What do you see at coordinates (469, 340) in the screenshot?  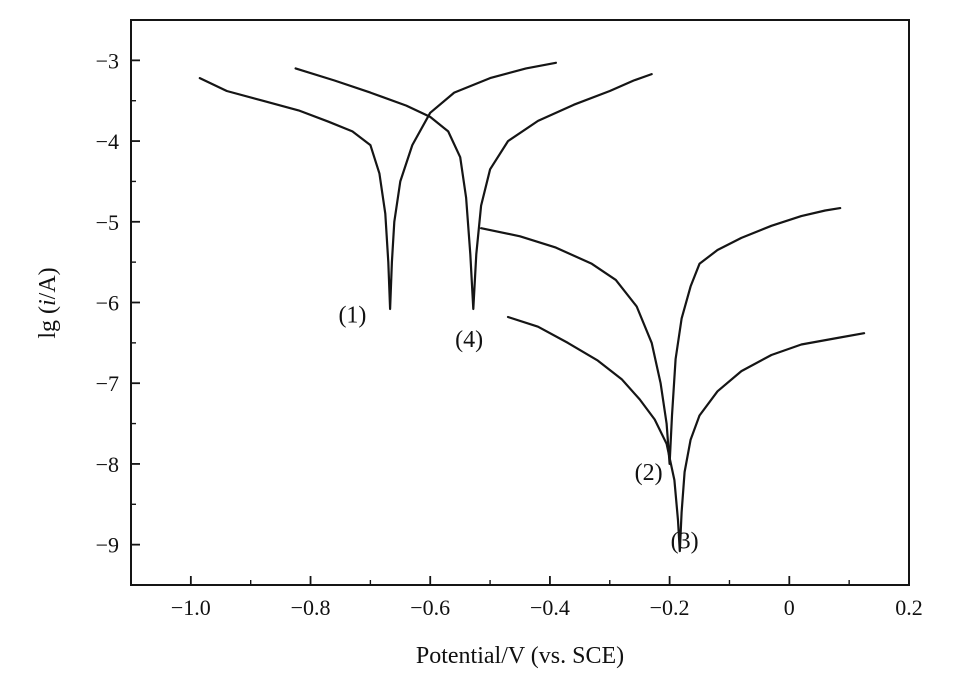 I see `curve-label: (4)` at bounding box center [469, 340].